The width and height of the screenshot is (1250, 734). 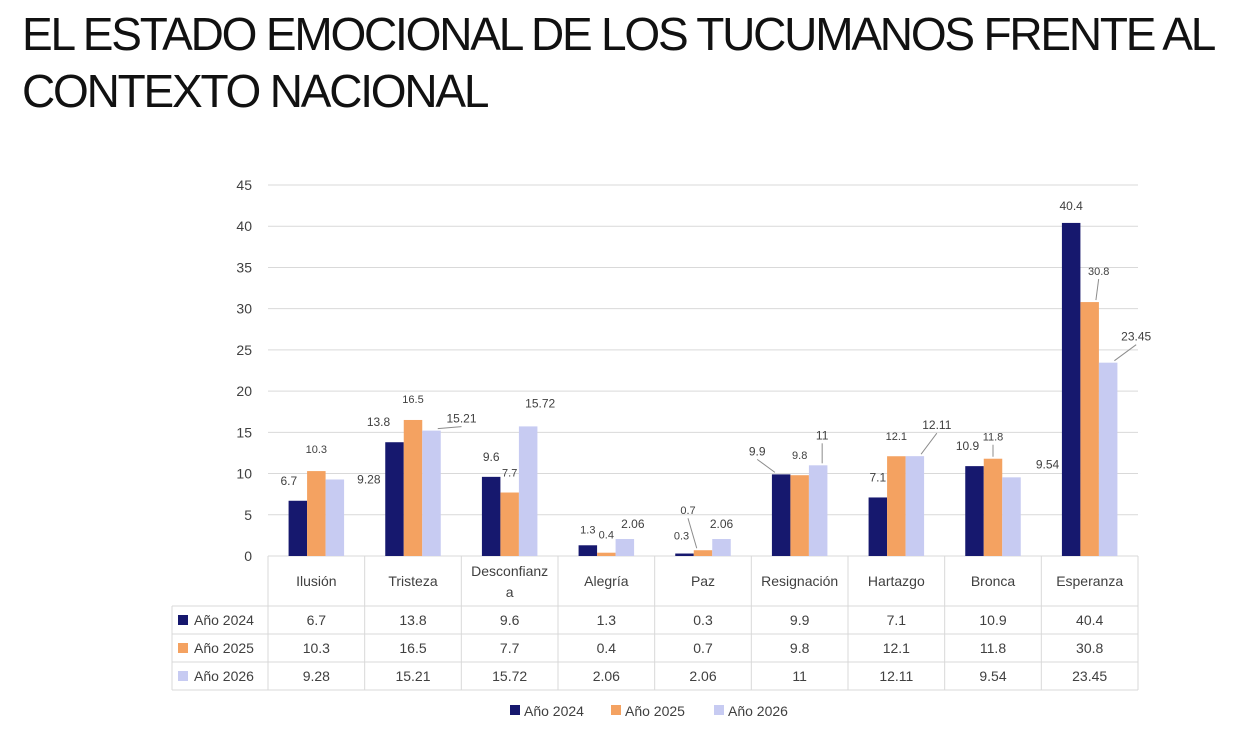 What do you see at coordinates (607, 620) in the screenshot?
I see `table-cell: 1.3` at bounding box center [607, 620].